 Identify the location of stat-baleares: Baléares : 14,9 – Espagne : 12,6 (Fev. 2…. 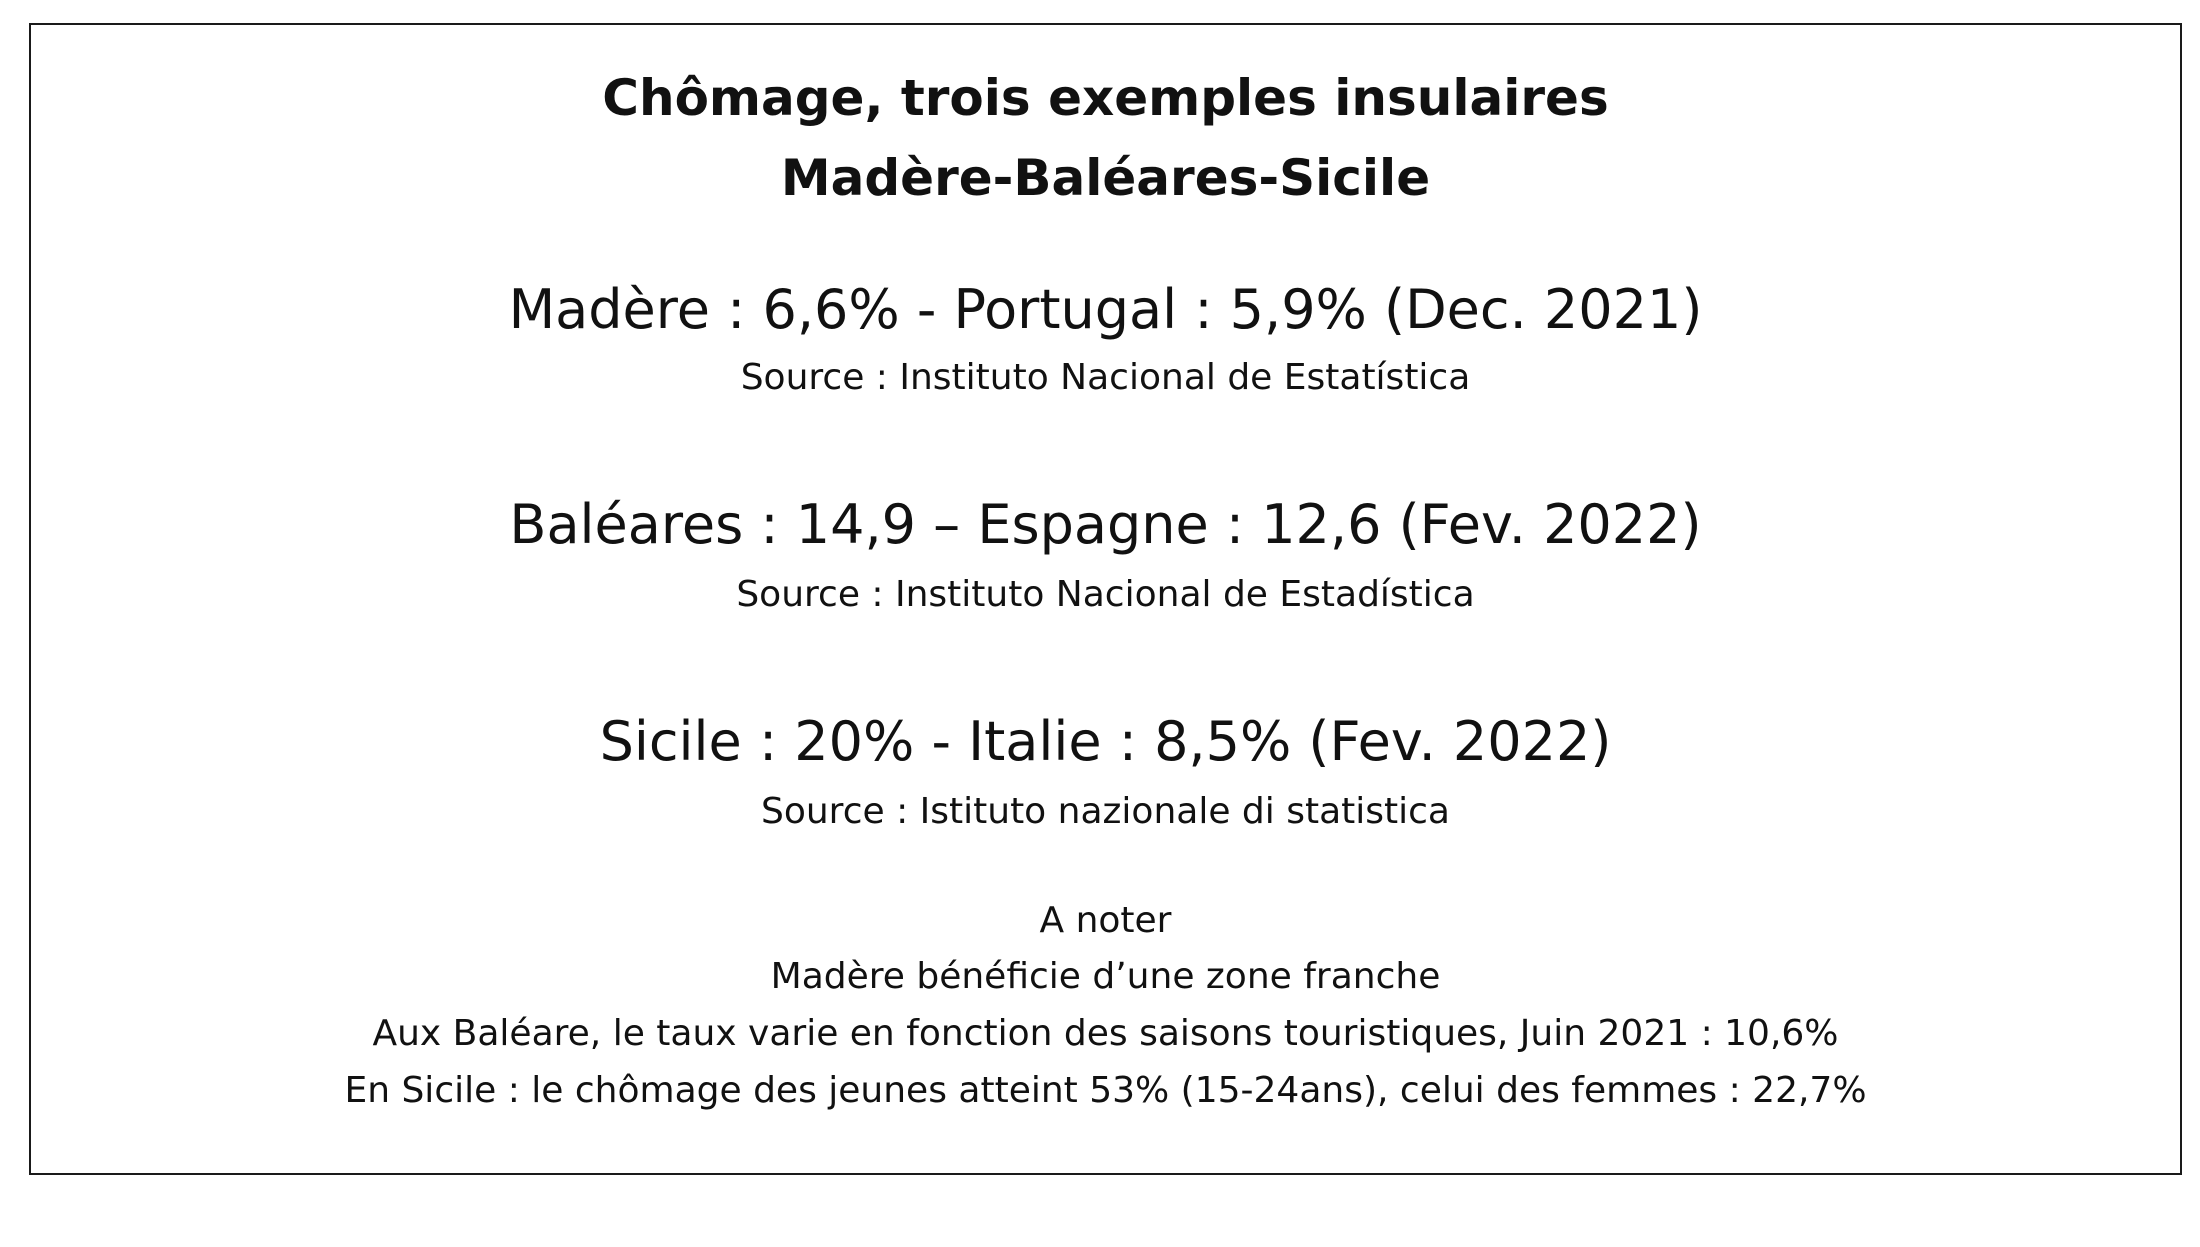
(1105, 524).